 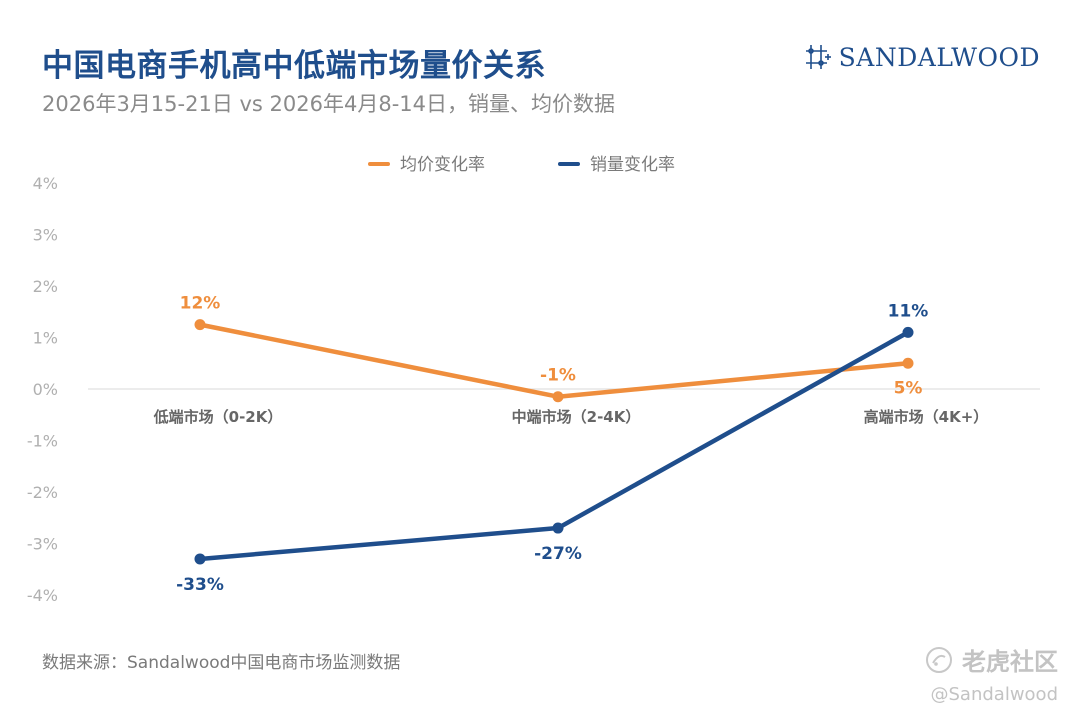 I want to click on data-source-note: 数据来源：Sandalwood中国电商市场监测数据, so click(x=221, y=663).